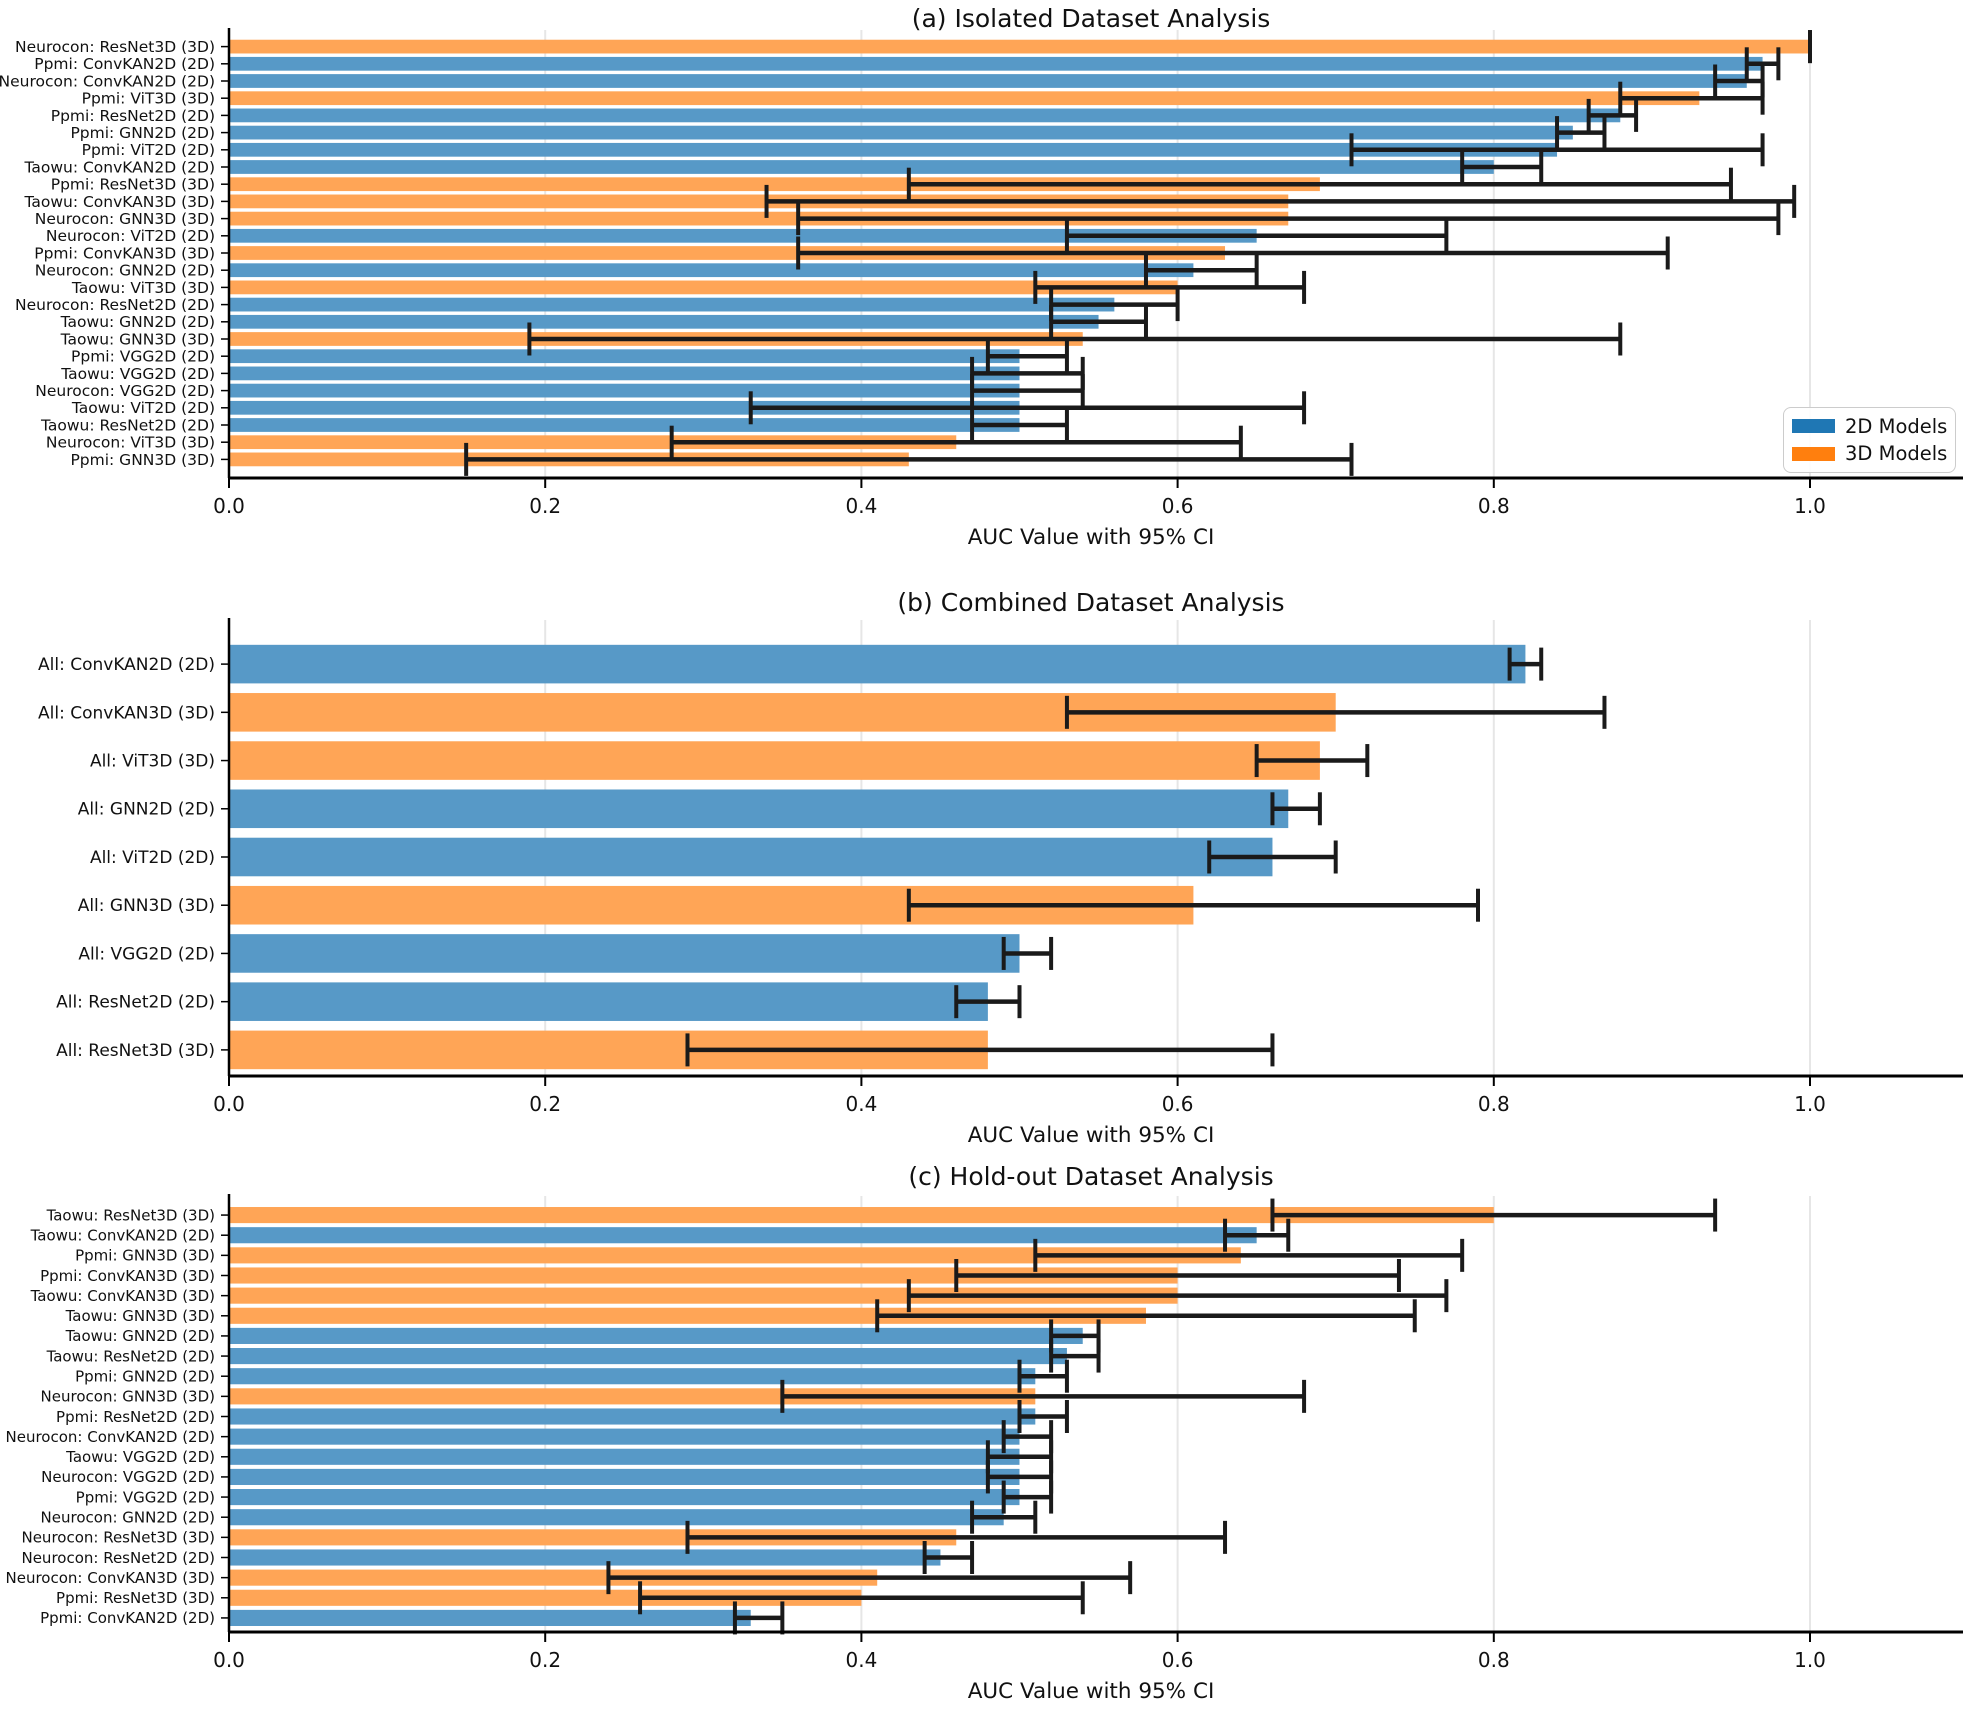 This screenshot has width=1970, height=1711. Describe the element at coordinates (135, 1003) in the screenshot. I see `y-tick-label: All: ResNet2D (2D)` at that location.